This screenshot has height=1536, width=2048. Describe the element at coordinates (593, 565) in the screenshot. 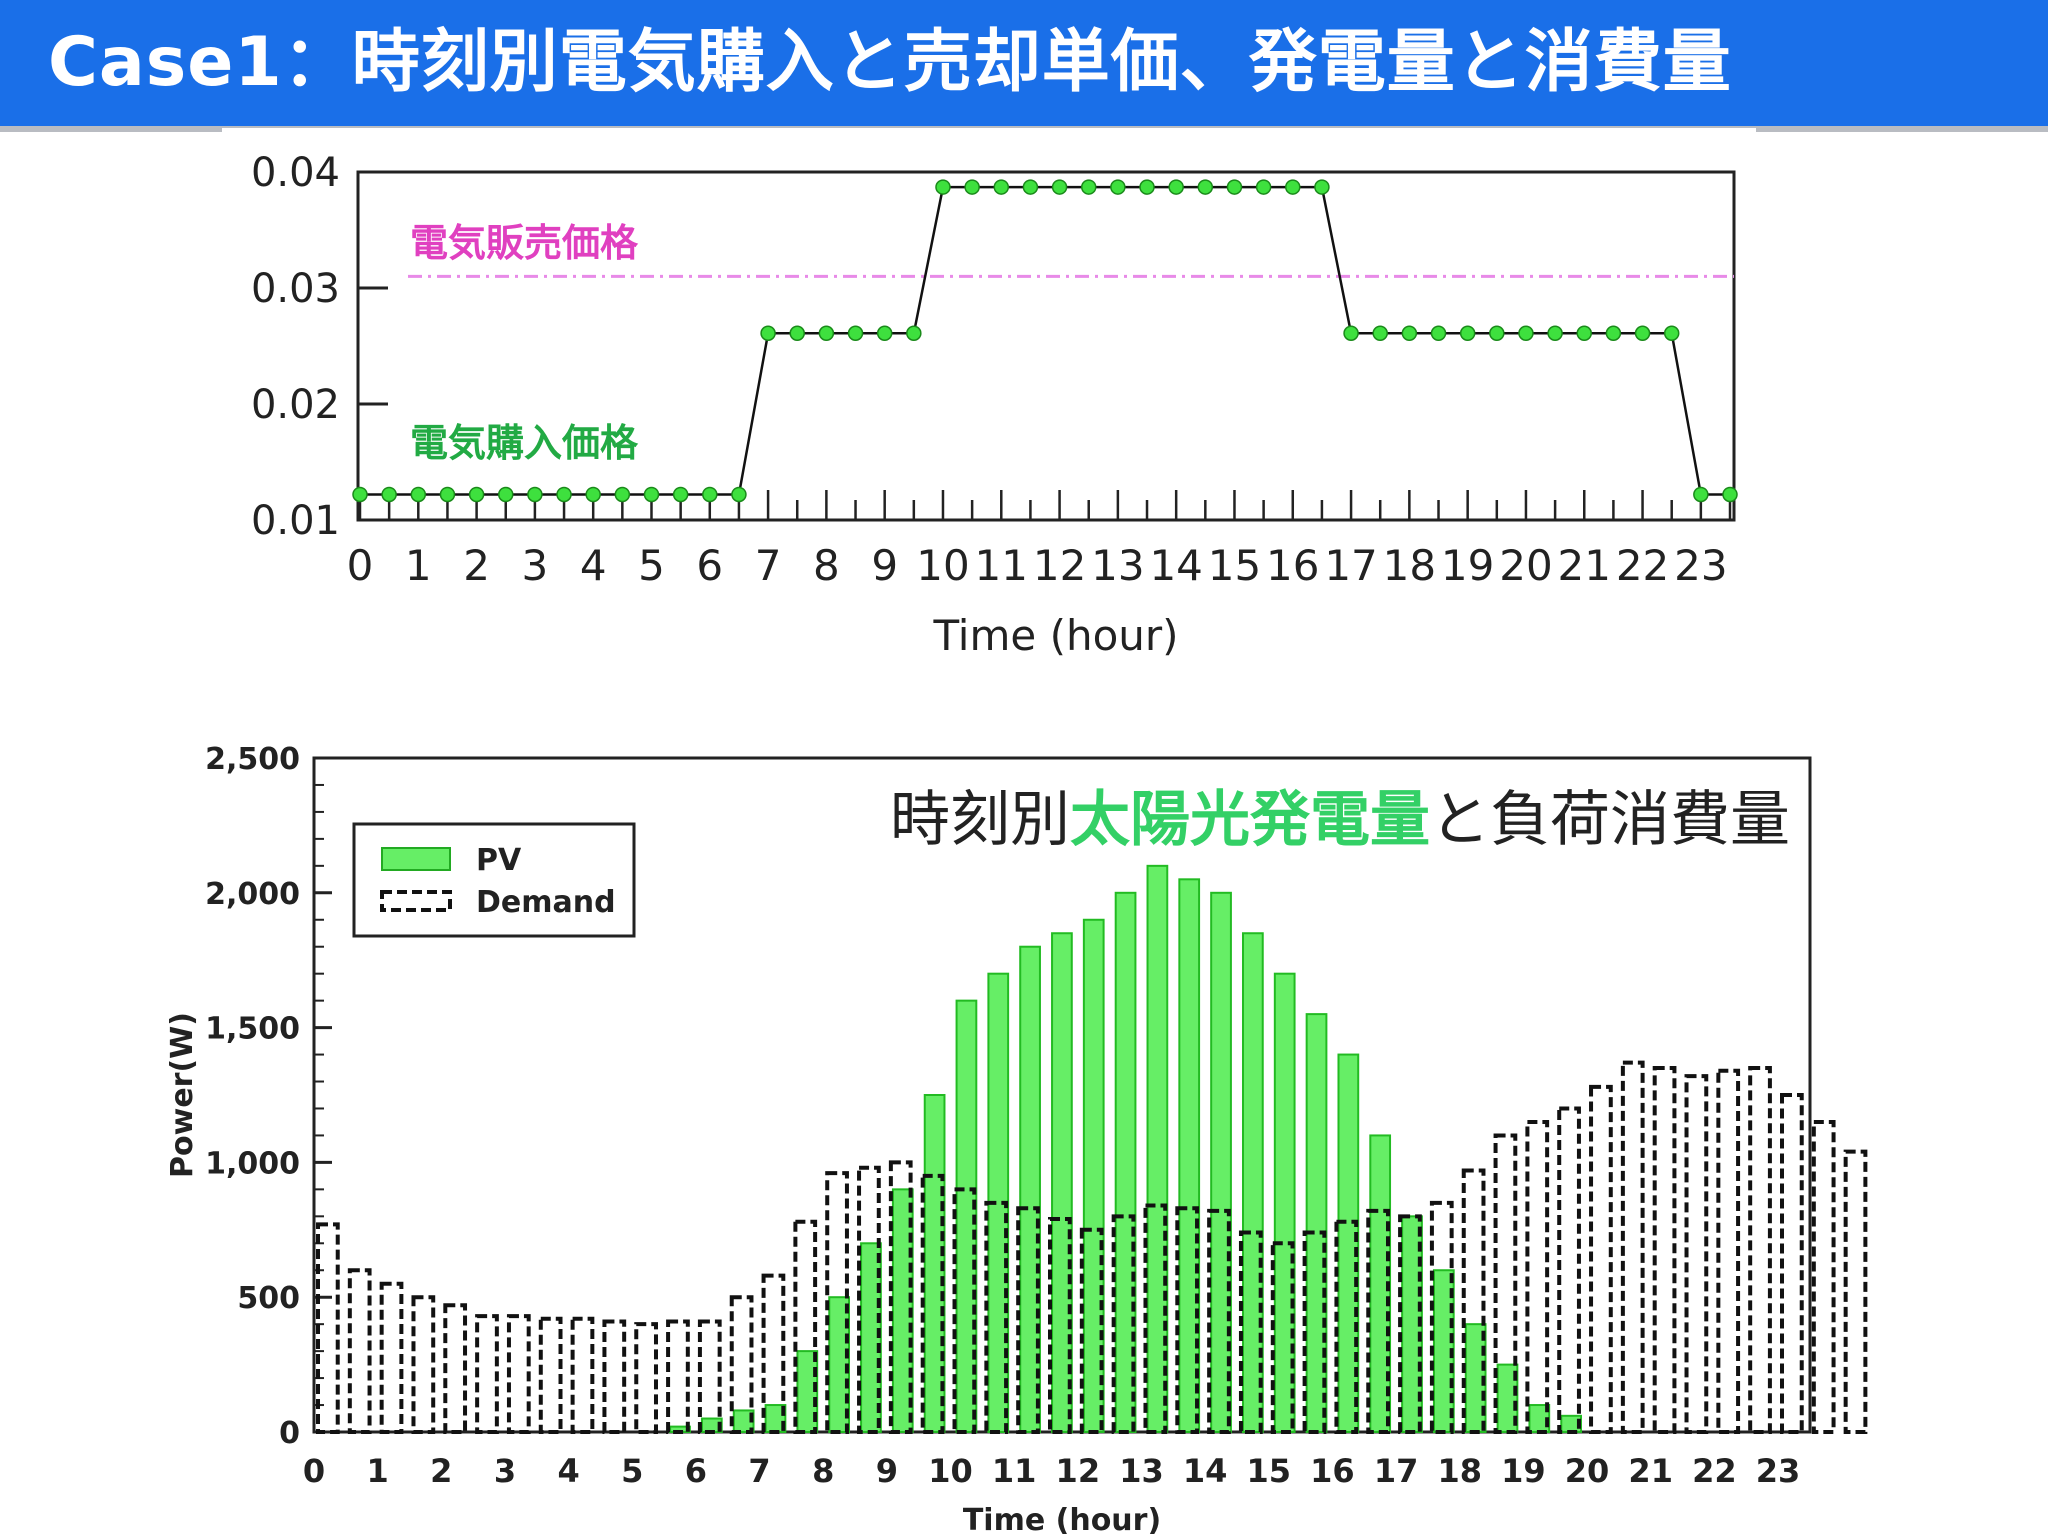

I see `price-x-tick-label: 4` at that location.